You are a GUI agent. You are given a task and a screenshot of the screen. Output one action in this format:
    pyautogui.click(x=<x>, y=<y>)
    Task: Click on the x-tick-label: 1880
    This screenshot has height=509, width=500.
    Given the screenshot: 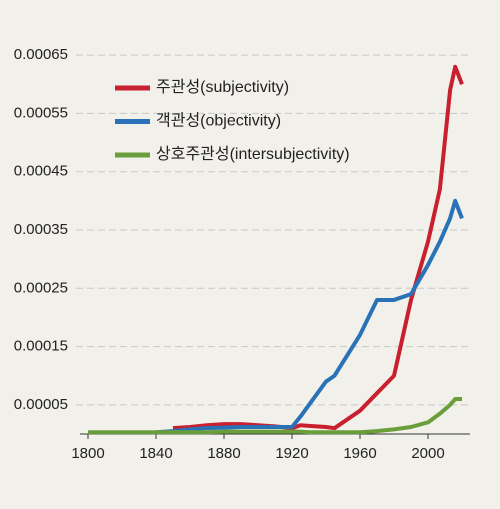 What is the action you would take?
    pyautogui.click(x=223, y=453)
    